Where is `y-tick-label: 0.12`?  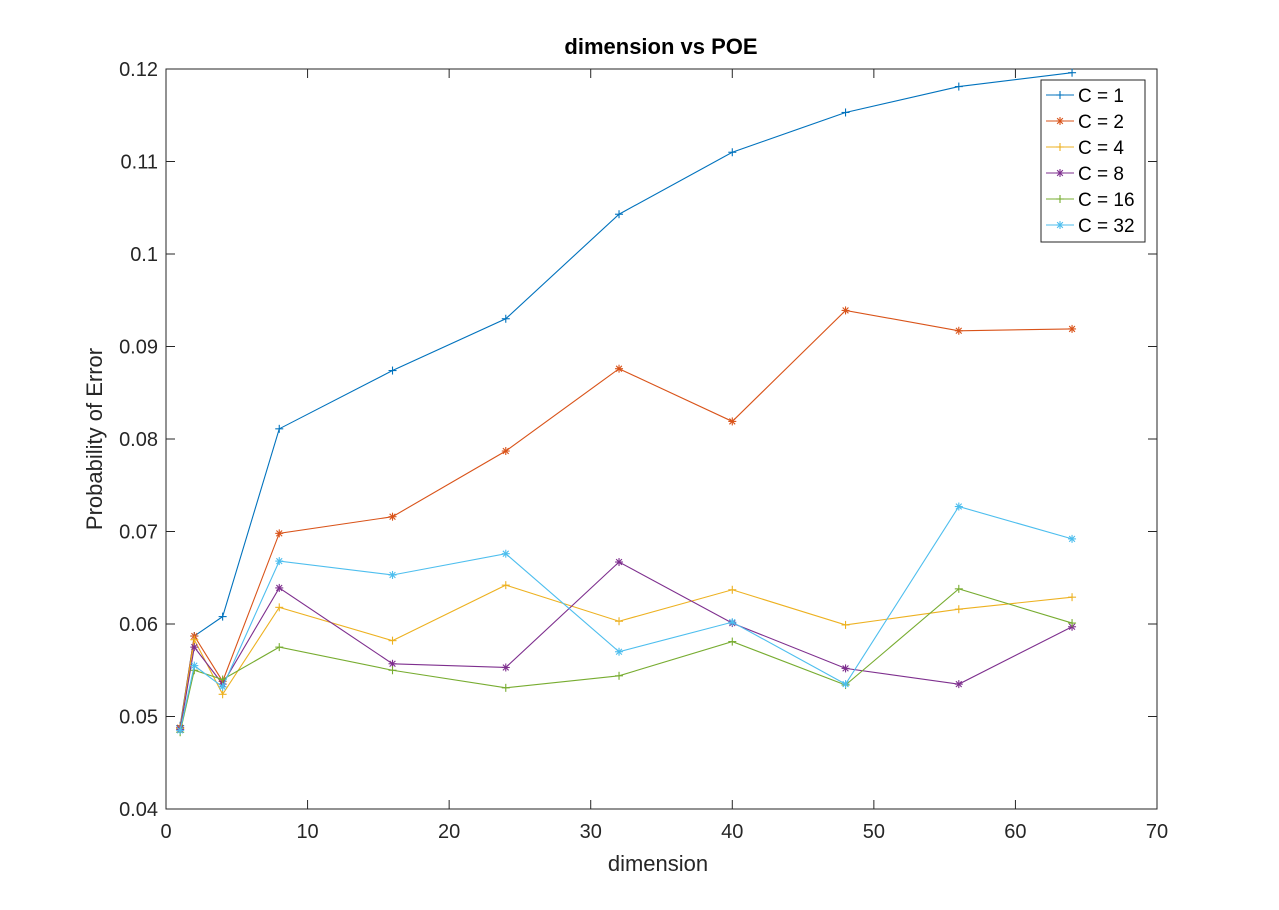 y-tick-label: 0.12 is located at coordinates (138, 70).